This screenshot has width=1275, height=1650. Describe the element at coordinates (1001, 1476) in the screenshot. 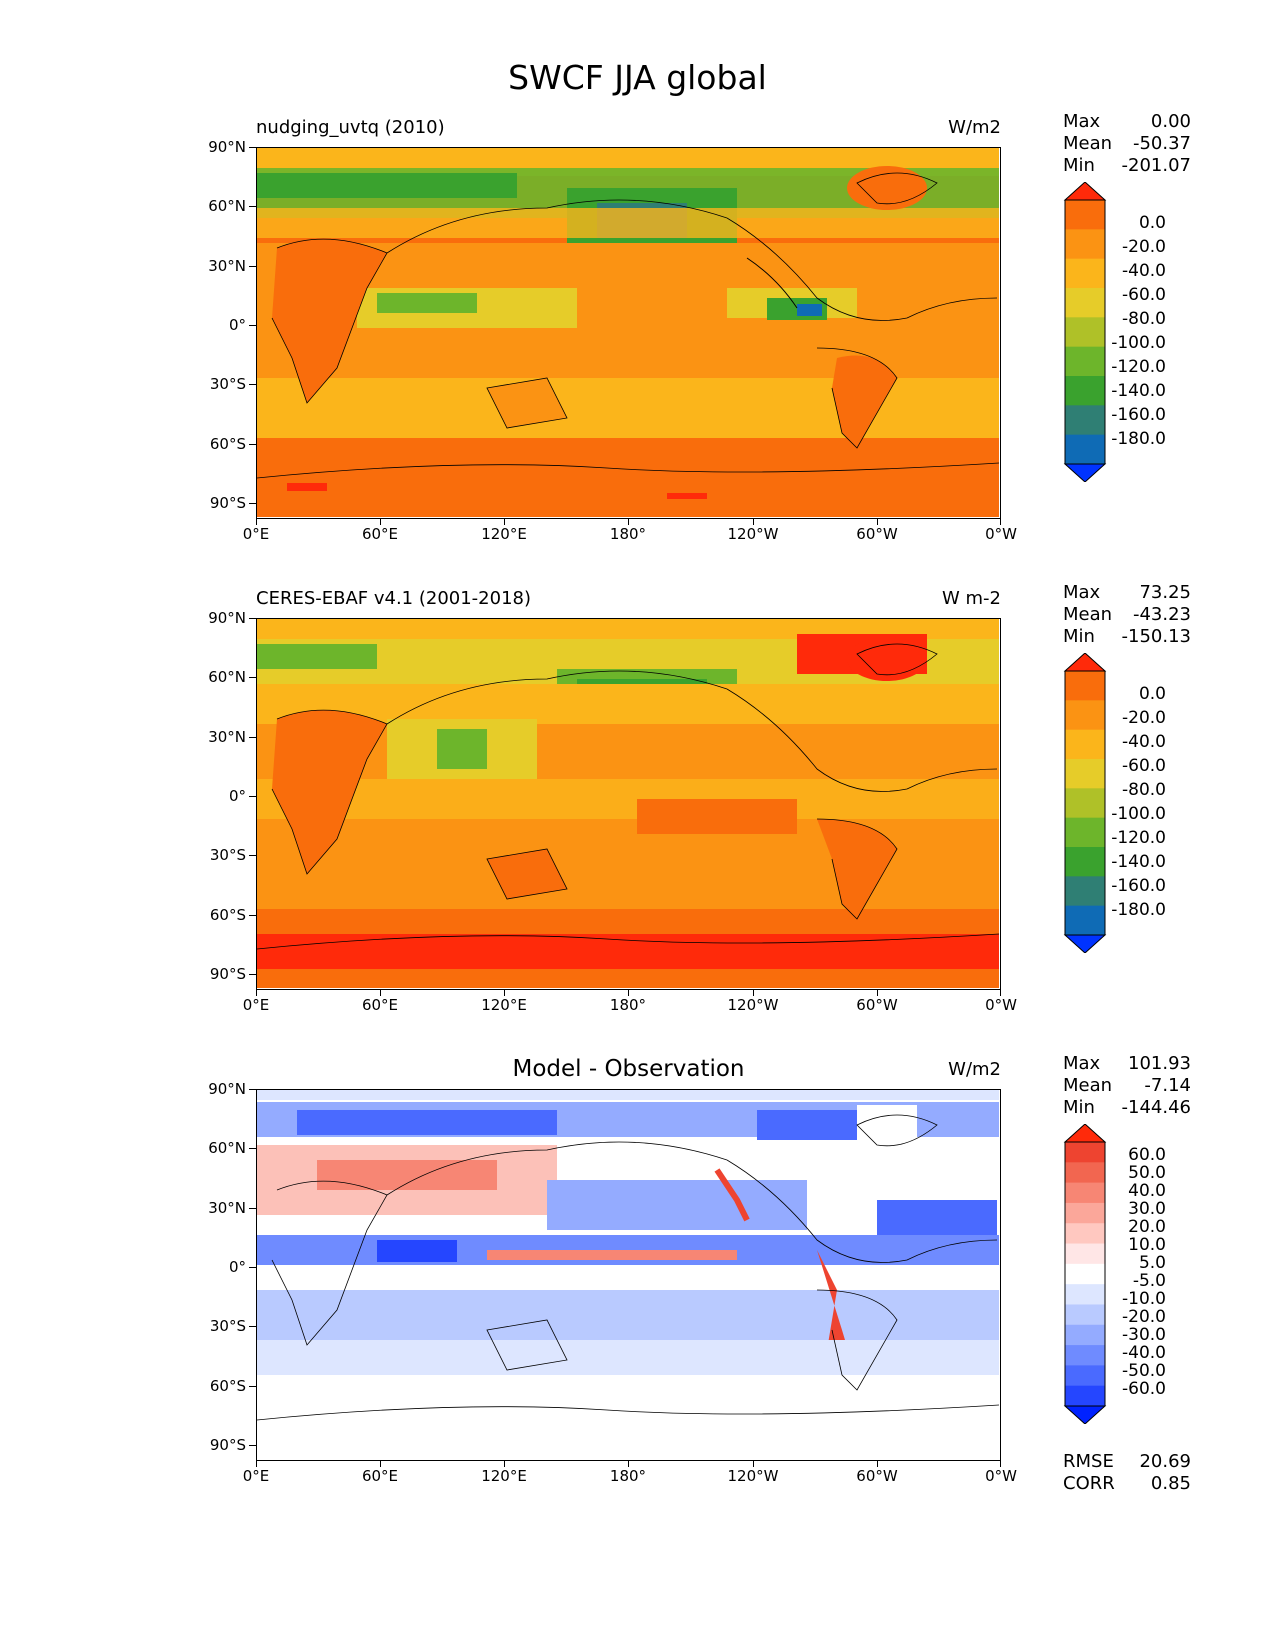

I see `x-tick-label: 0°W` at that location.